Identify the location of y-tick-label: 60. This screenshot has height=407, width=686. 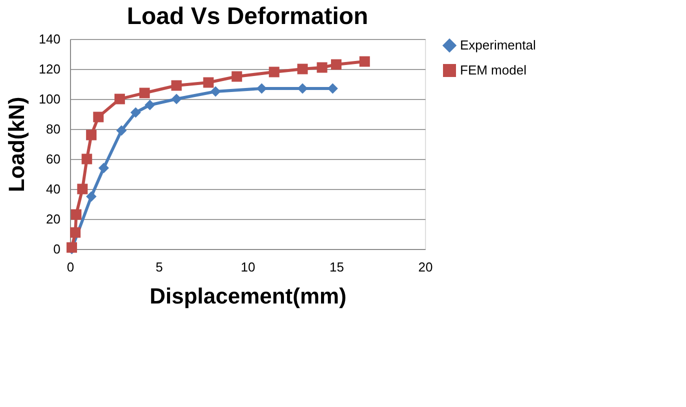
(53, 159).